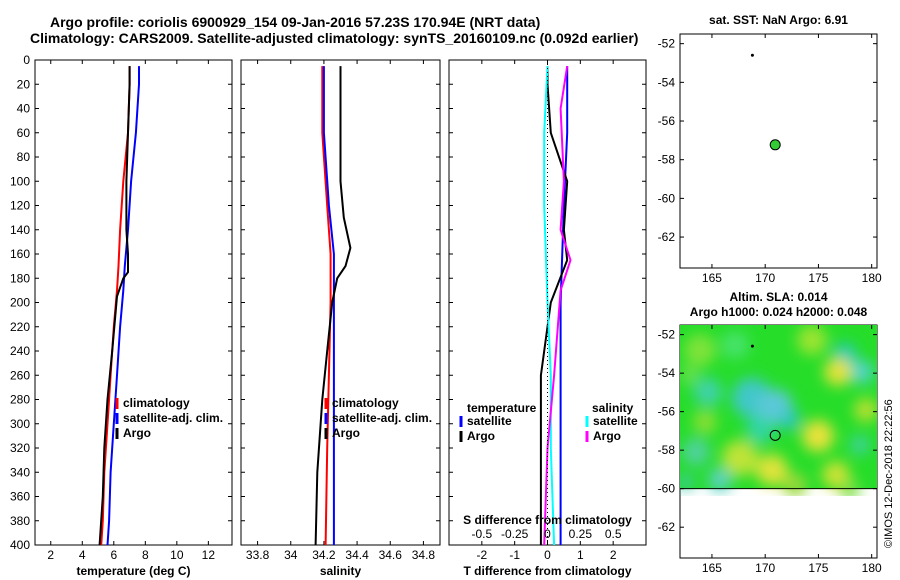 The image size is (900, 580). Describe the element at coordinates (514, 555) in the screenshot. I see `x-tick-label: -1` at that location.